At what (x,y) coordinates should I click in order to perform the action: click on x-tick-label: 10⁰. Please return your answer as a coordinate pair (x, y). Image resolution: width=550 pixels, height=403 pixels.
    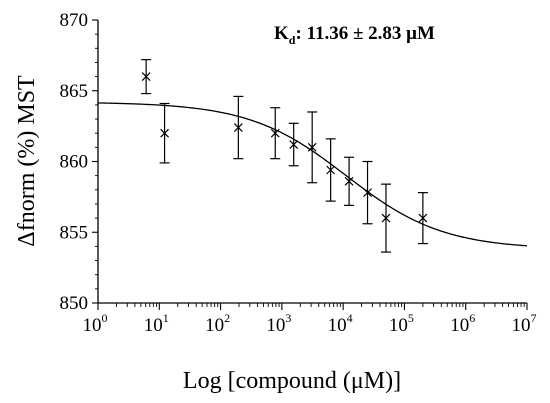
    Looking at the image, I should click on (95, 323).